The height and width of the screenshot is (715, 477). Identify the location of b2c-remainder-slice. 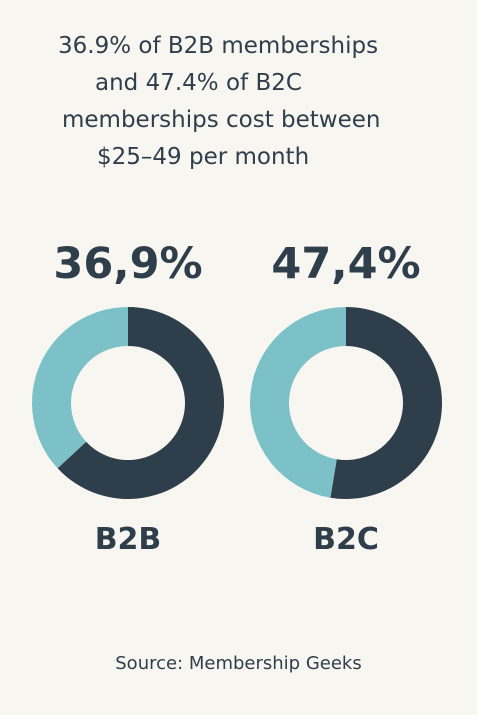
(386, 403).